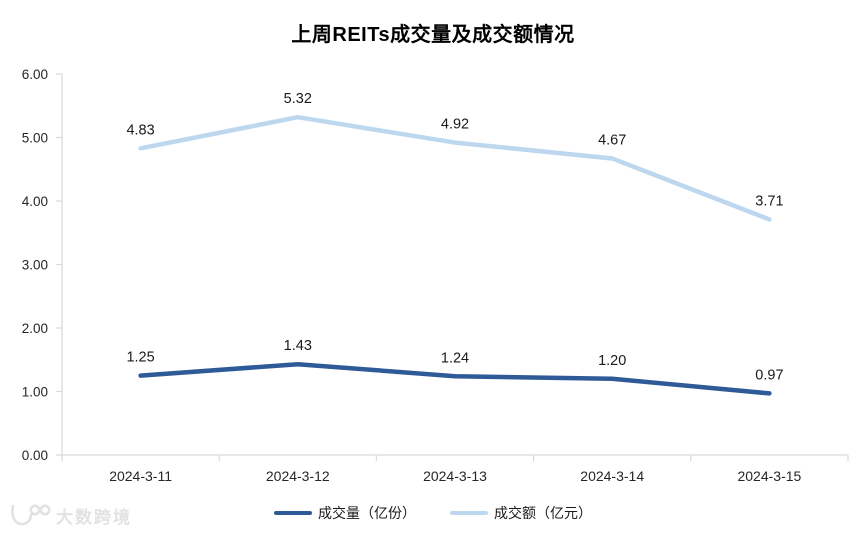  What do you see at coordinates (769, 476) in the screenshot?
I see `x-axis-tick-label: 2024-3-15` at bounding box center [769, 476].